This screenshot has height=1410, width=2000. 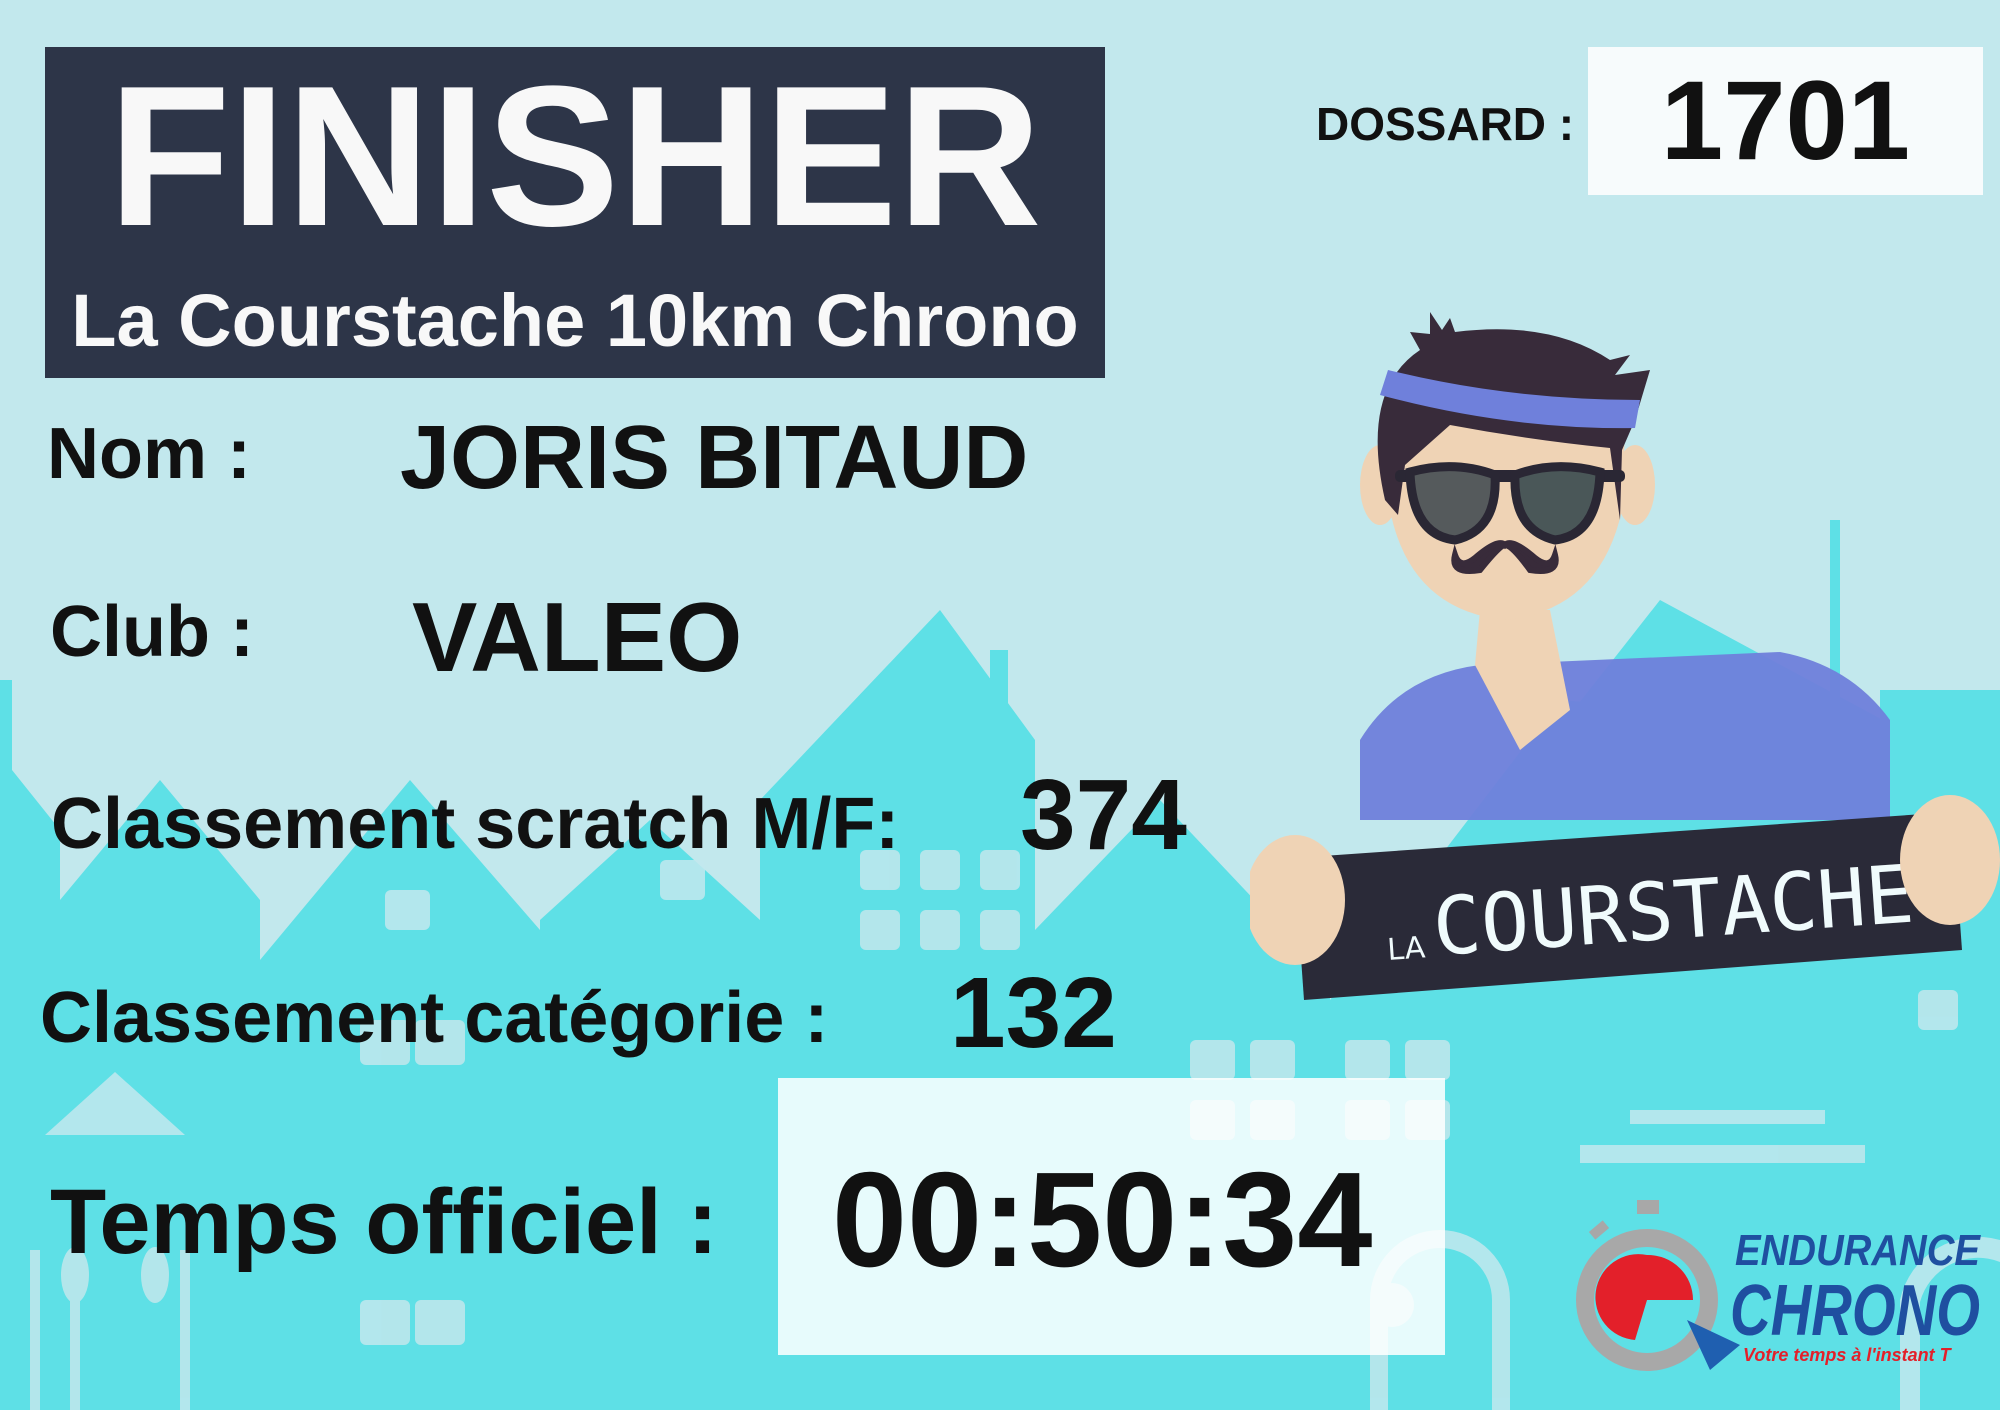 What do you see at coordinates (384, 1222) in the screenshot?
I see `temps-label: Temps officiel :` at bounding box center [384, 1222].